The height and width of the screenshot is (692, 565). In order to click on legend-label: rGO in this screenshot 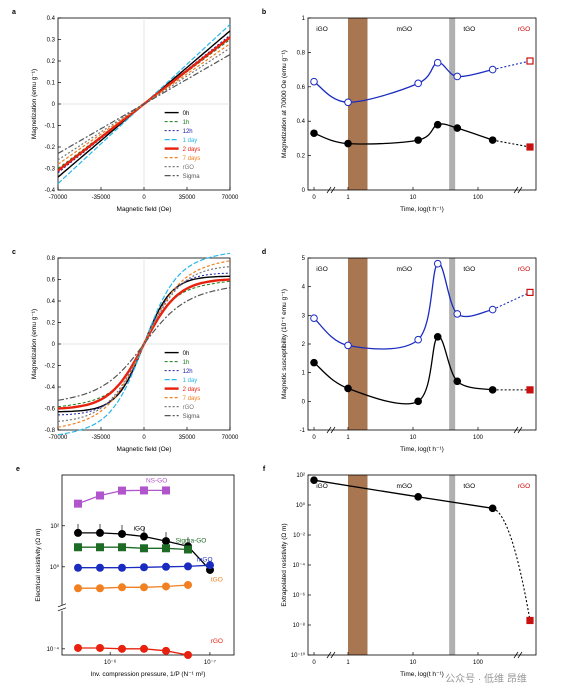, I will do `click(189, 408)`.